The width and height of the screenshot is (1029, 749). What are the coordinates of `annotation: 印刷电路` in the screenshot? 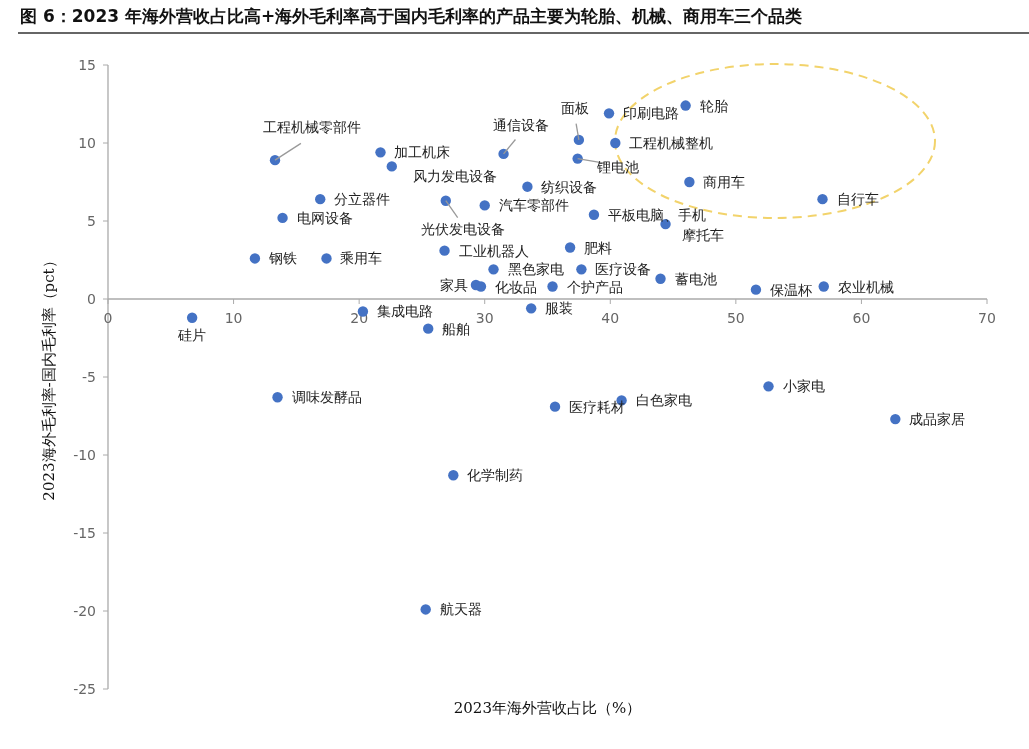 It's located at (651, 113).